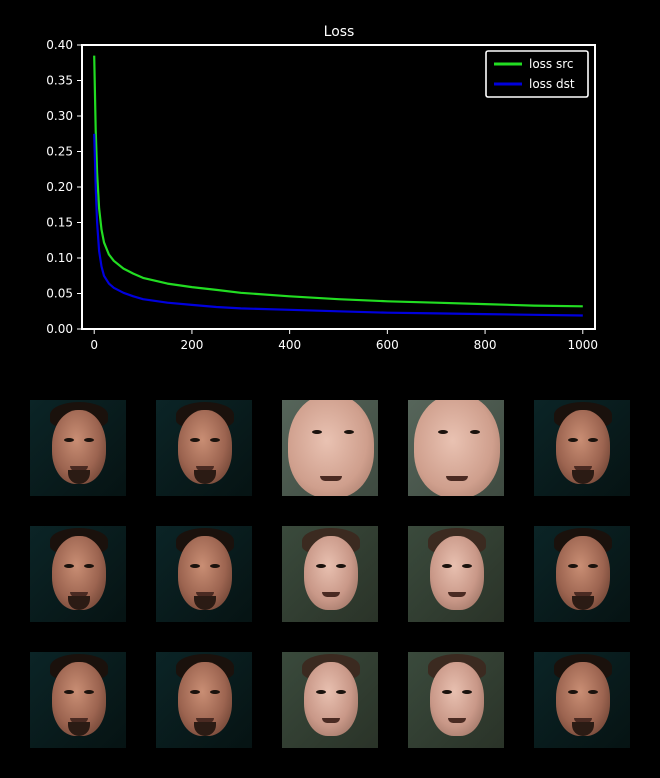 This screenshot has width=660, height=778. I want to click on y-tick-label: 0.20, so click(59, 187).